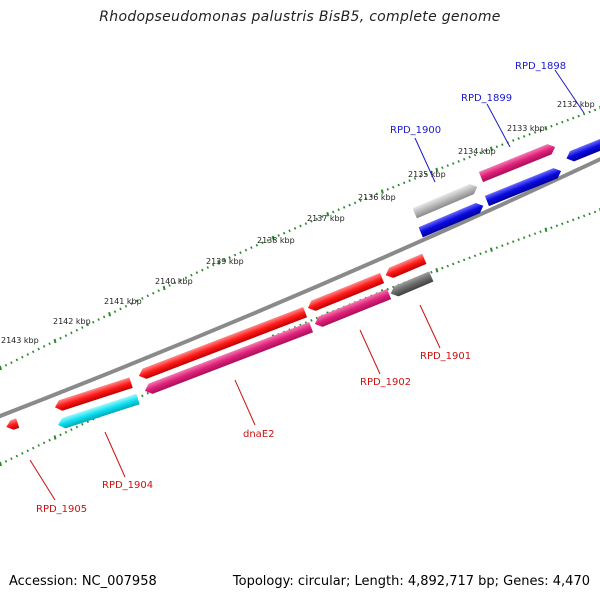 This screenshot has height=600, width=600. What do you see at coordinates (222, 343) in the screenshot?
I see `gene-dnae2-top` at bounding box center [222, 343].